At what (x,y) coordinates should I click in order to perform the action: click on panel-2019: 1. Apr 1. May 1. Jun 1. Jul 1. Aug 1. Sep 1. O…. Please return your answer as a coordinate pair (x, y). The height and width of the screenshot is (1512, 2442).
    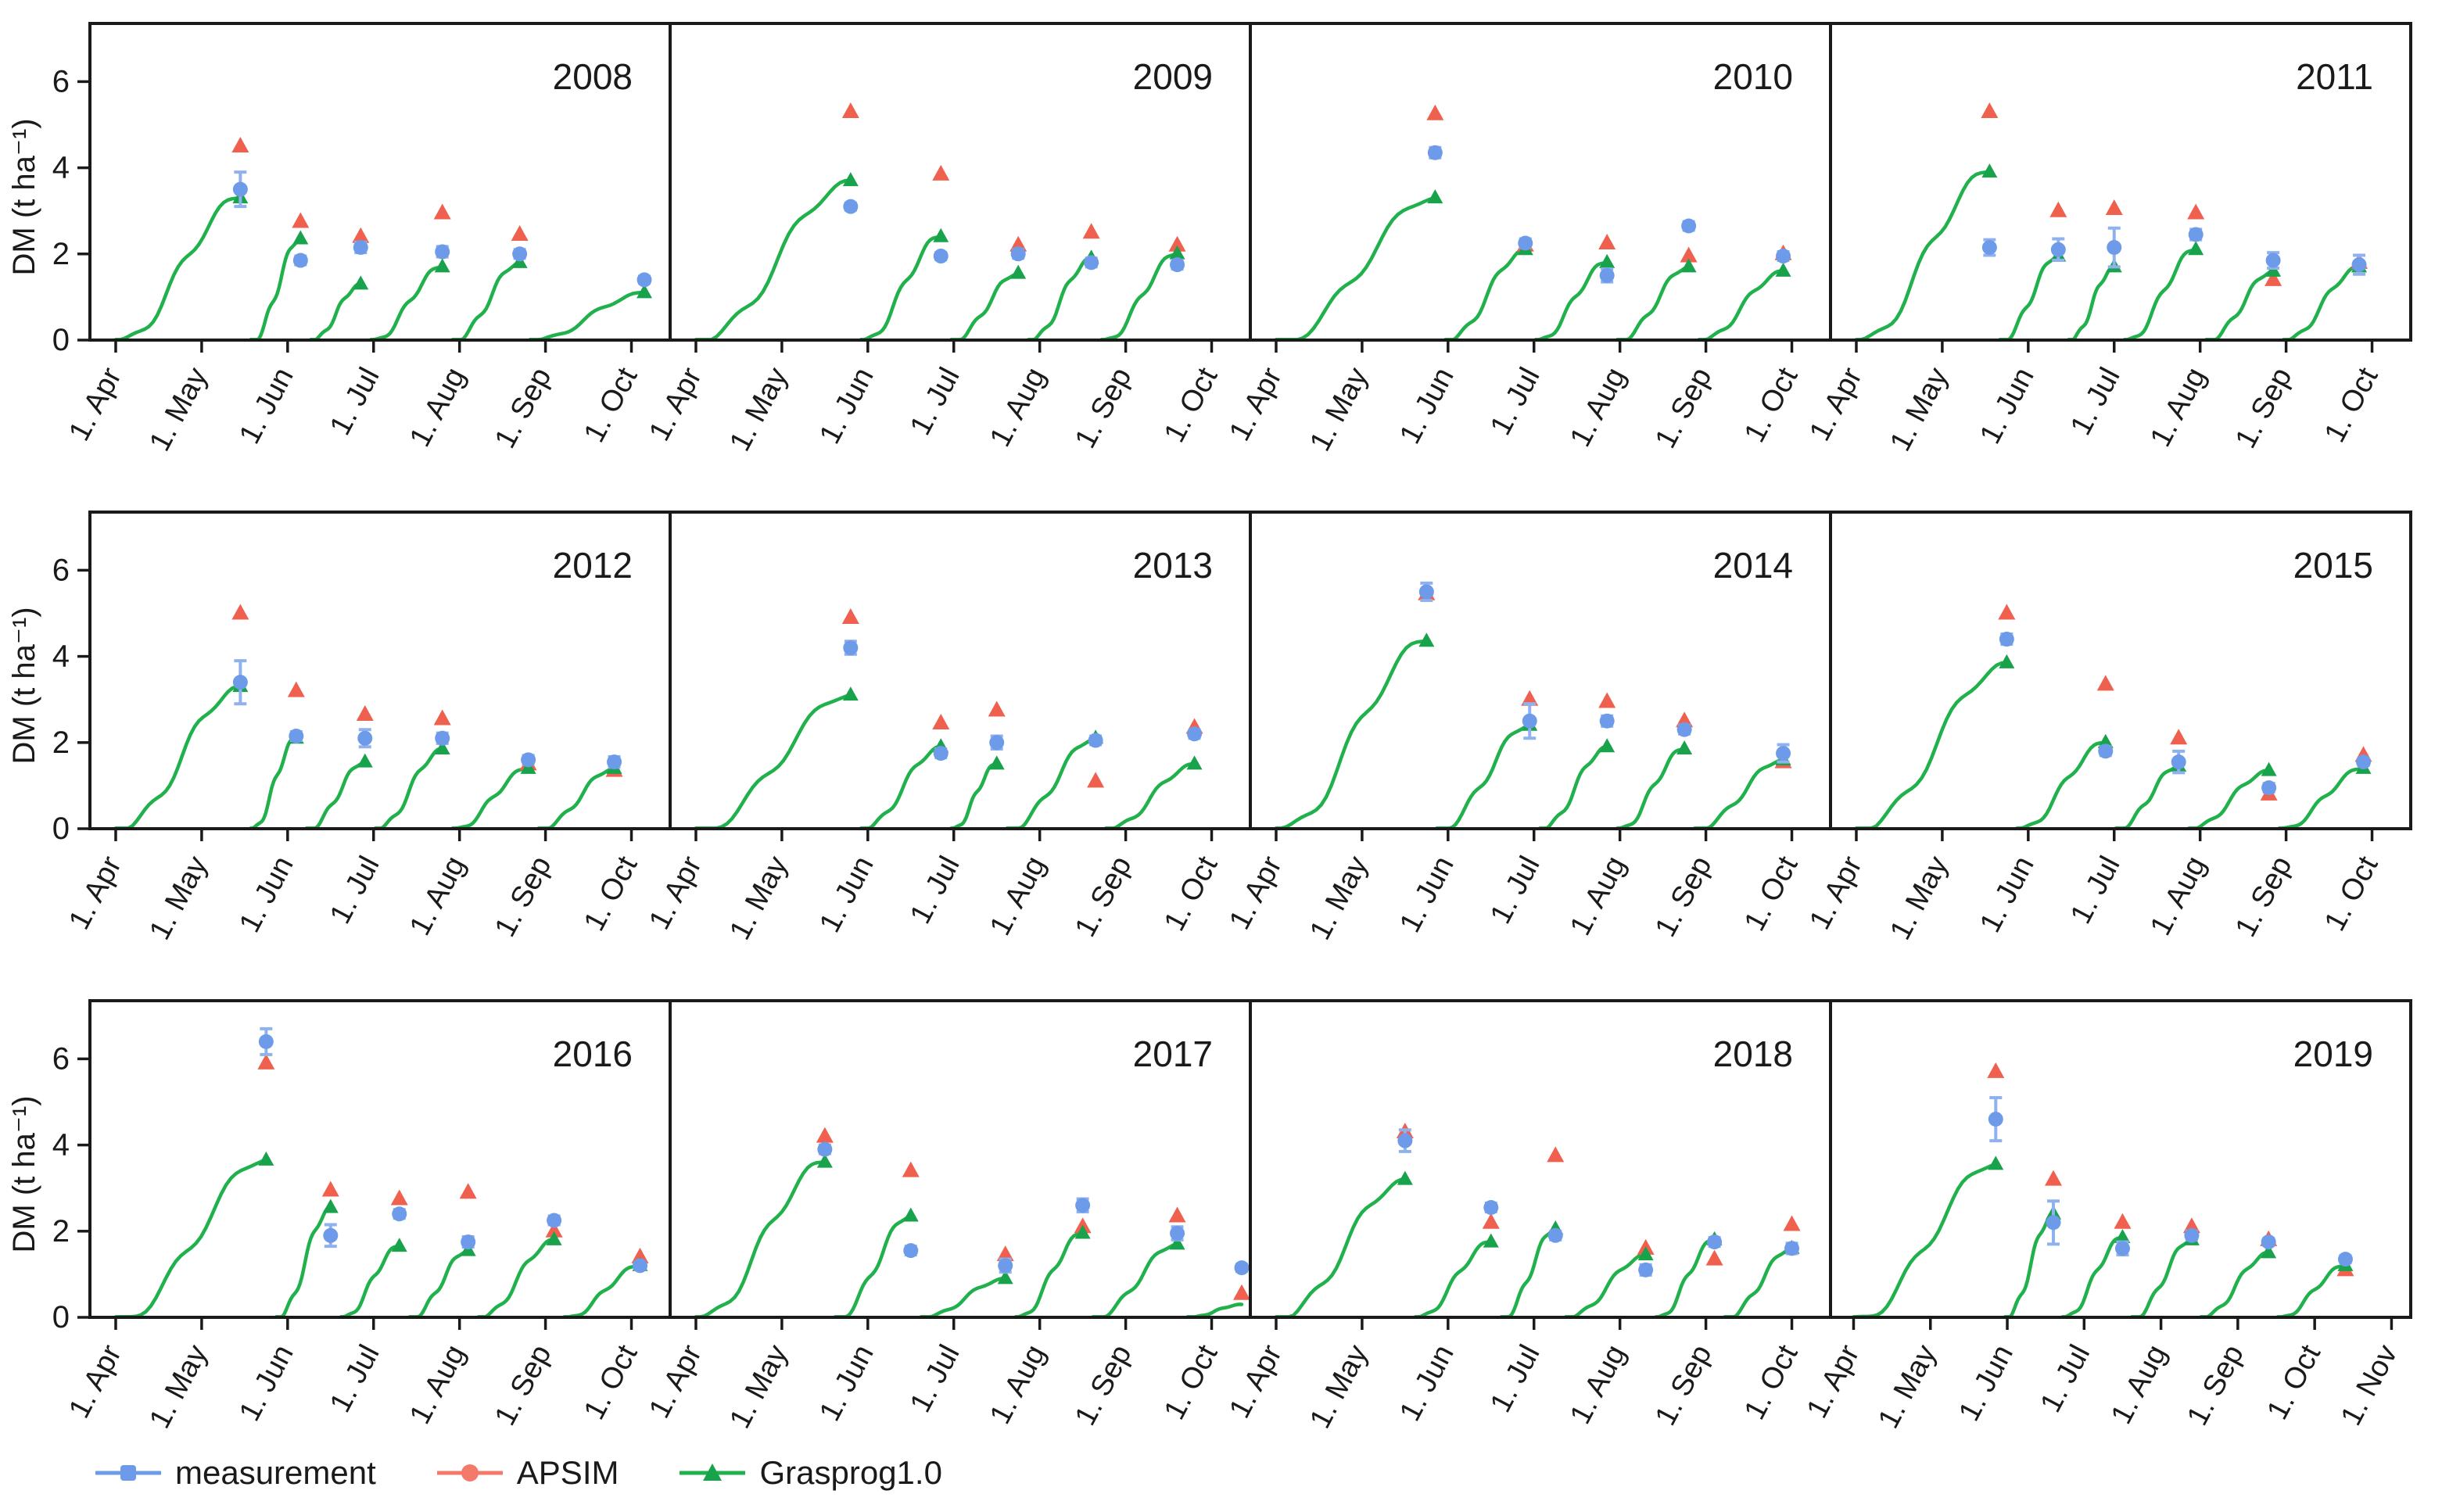
    Looking at the image, I should click on (2106, 1216).